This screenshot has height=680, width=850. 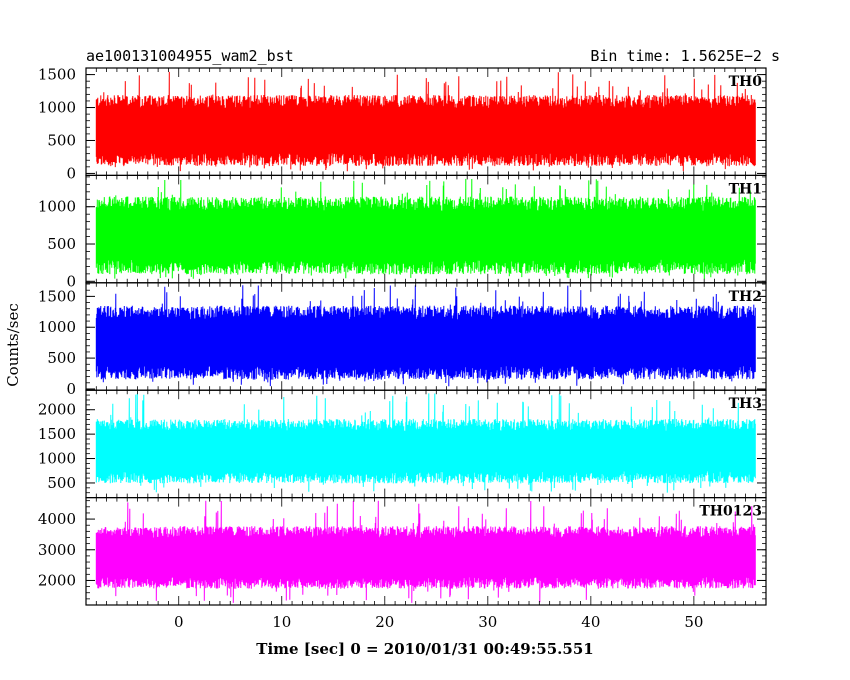 What do you see at coordinates (57, 550) in the screenshot?
I see `y-tick-label: 3000` at bounding box center [57, 550].